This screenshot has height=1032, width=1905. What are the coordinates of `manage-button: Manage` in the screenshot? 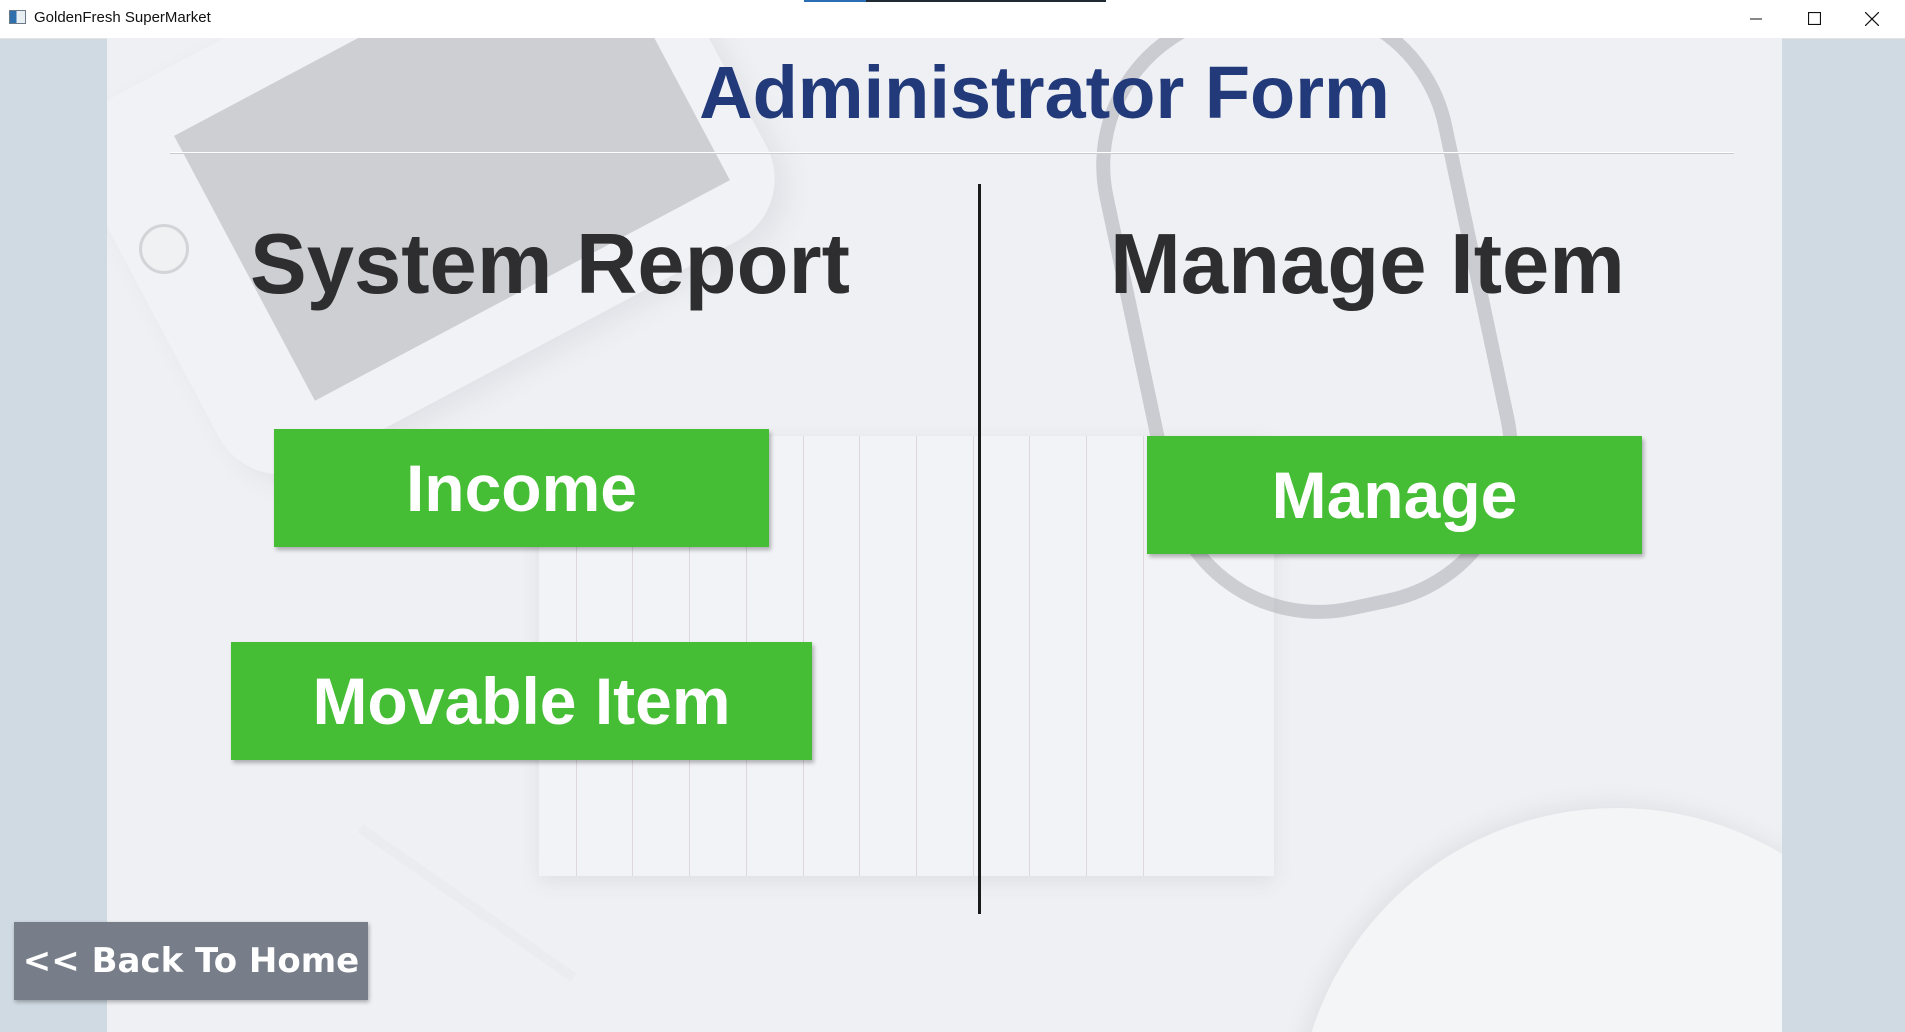 It's located at (1394, 495).